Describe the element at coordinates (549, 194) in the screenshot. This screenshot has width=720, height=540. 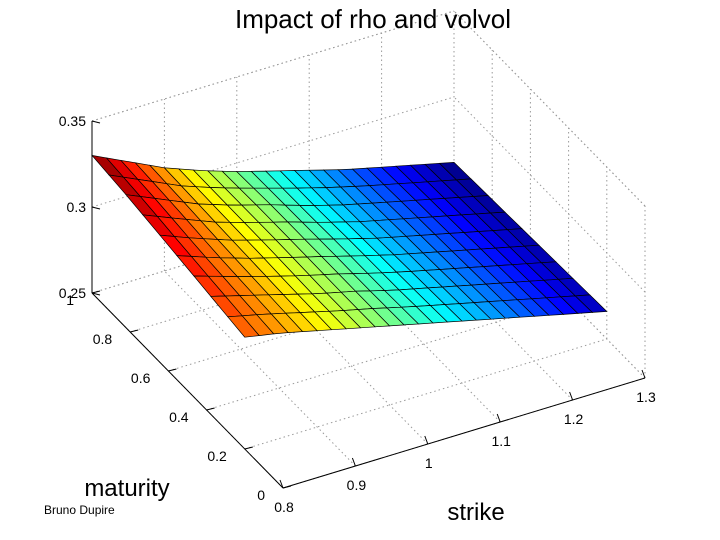
I see `grid-line-sidewall-z` at that location.